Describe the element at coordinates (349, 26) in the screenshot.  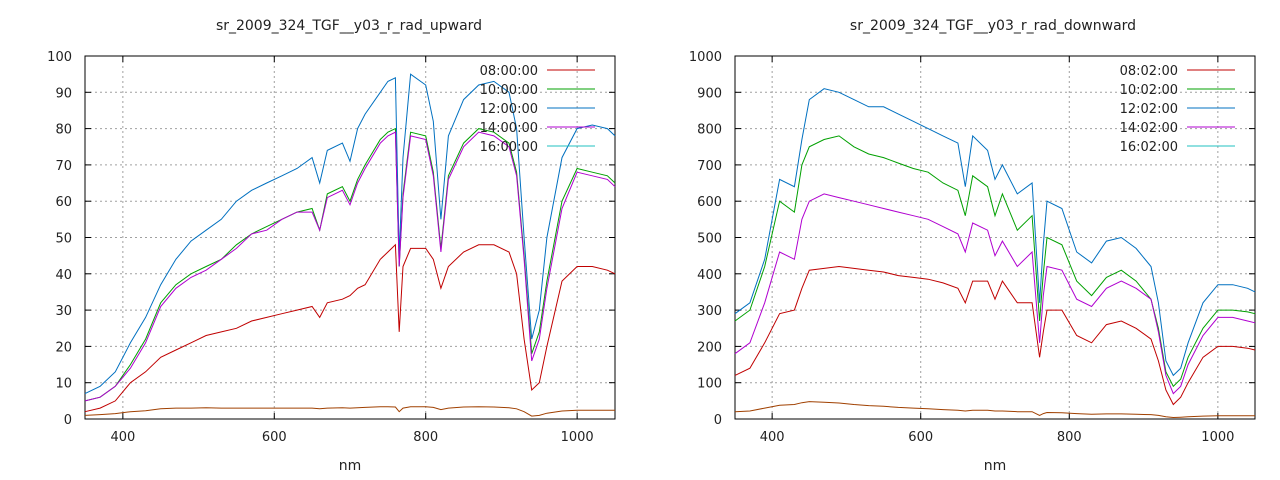
I see `chart-title: sr_2009_324_TGF__y03_r_rad_upward` at that location.